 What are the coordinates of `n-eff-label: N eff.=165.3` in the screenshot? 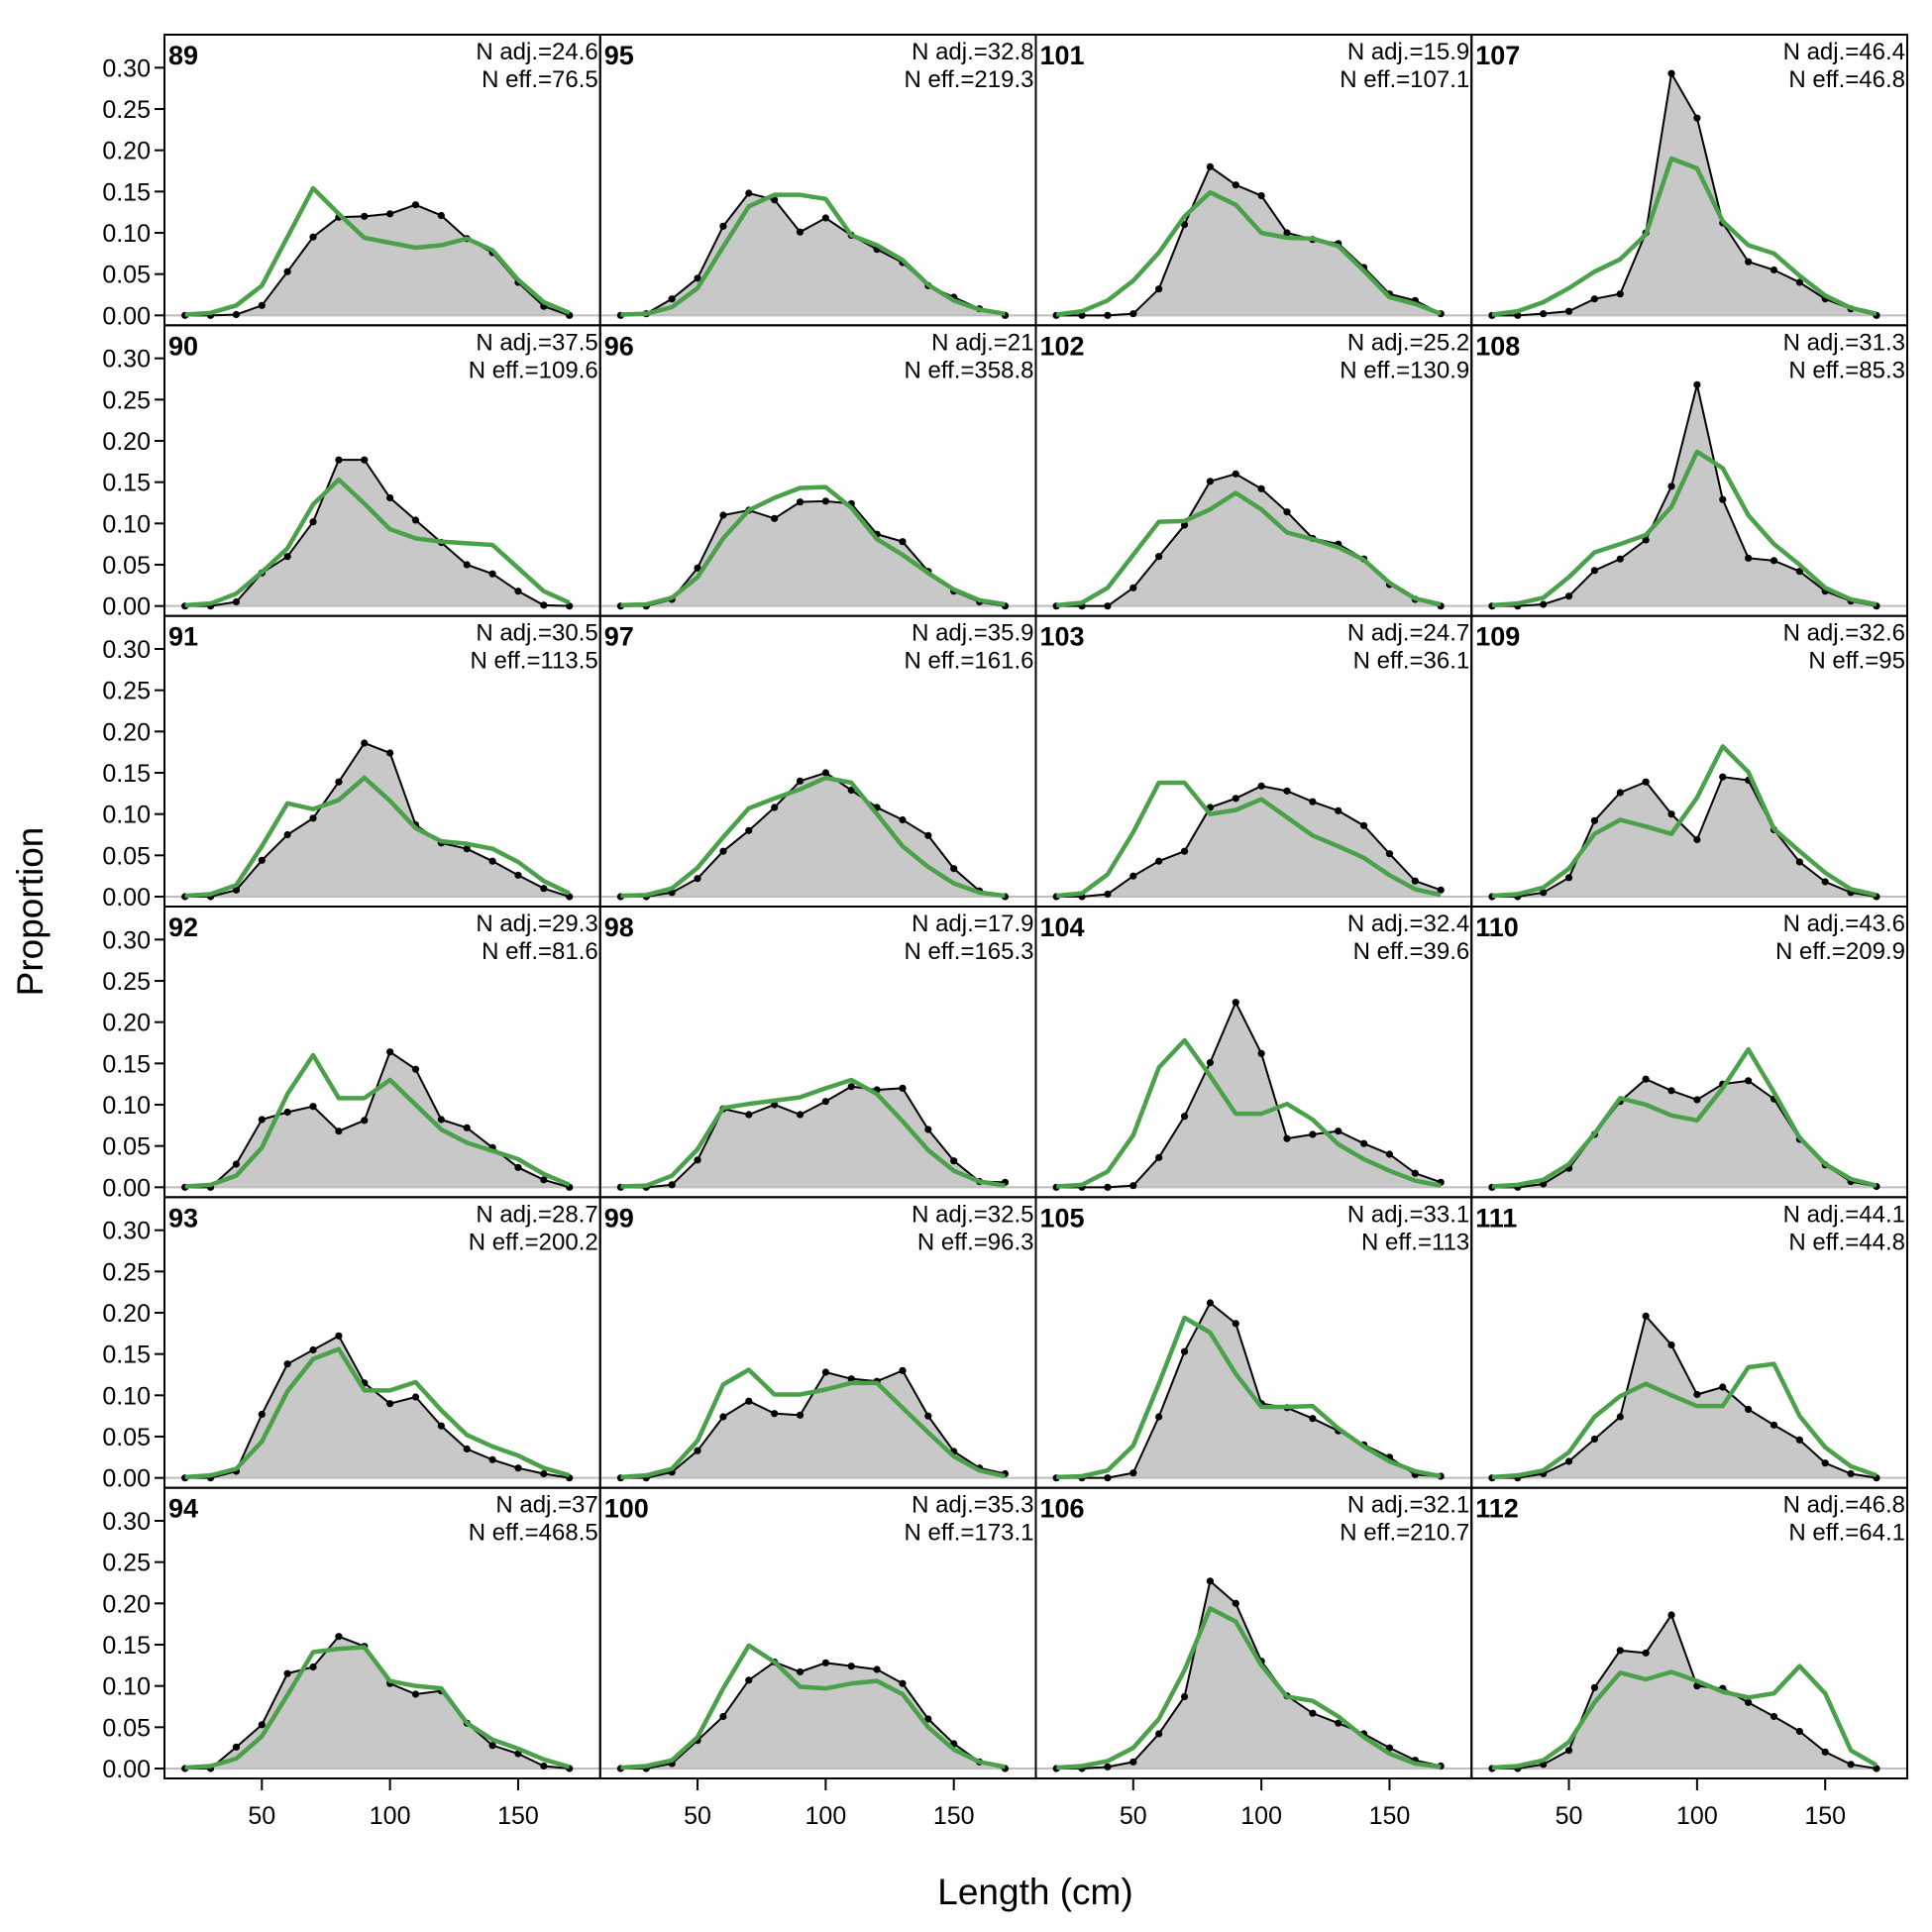 It's located at (969, 951).